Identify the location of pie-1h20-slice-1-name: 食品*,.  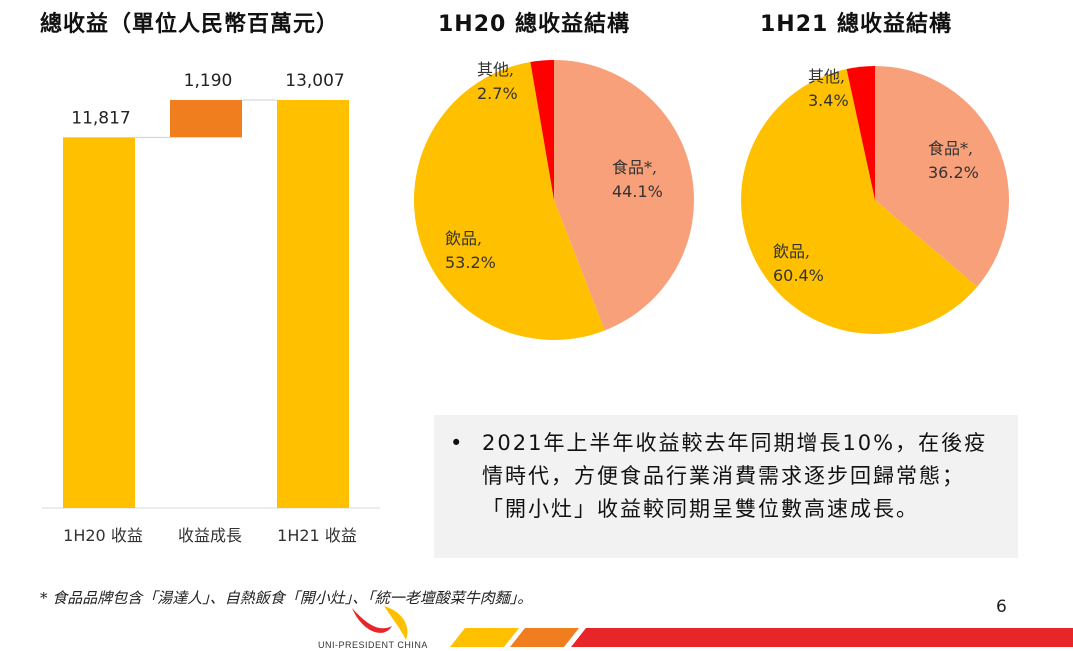
(634, 167).